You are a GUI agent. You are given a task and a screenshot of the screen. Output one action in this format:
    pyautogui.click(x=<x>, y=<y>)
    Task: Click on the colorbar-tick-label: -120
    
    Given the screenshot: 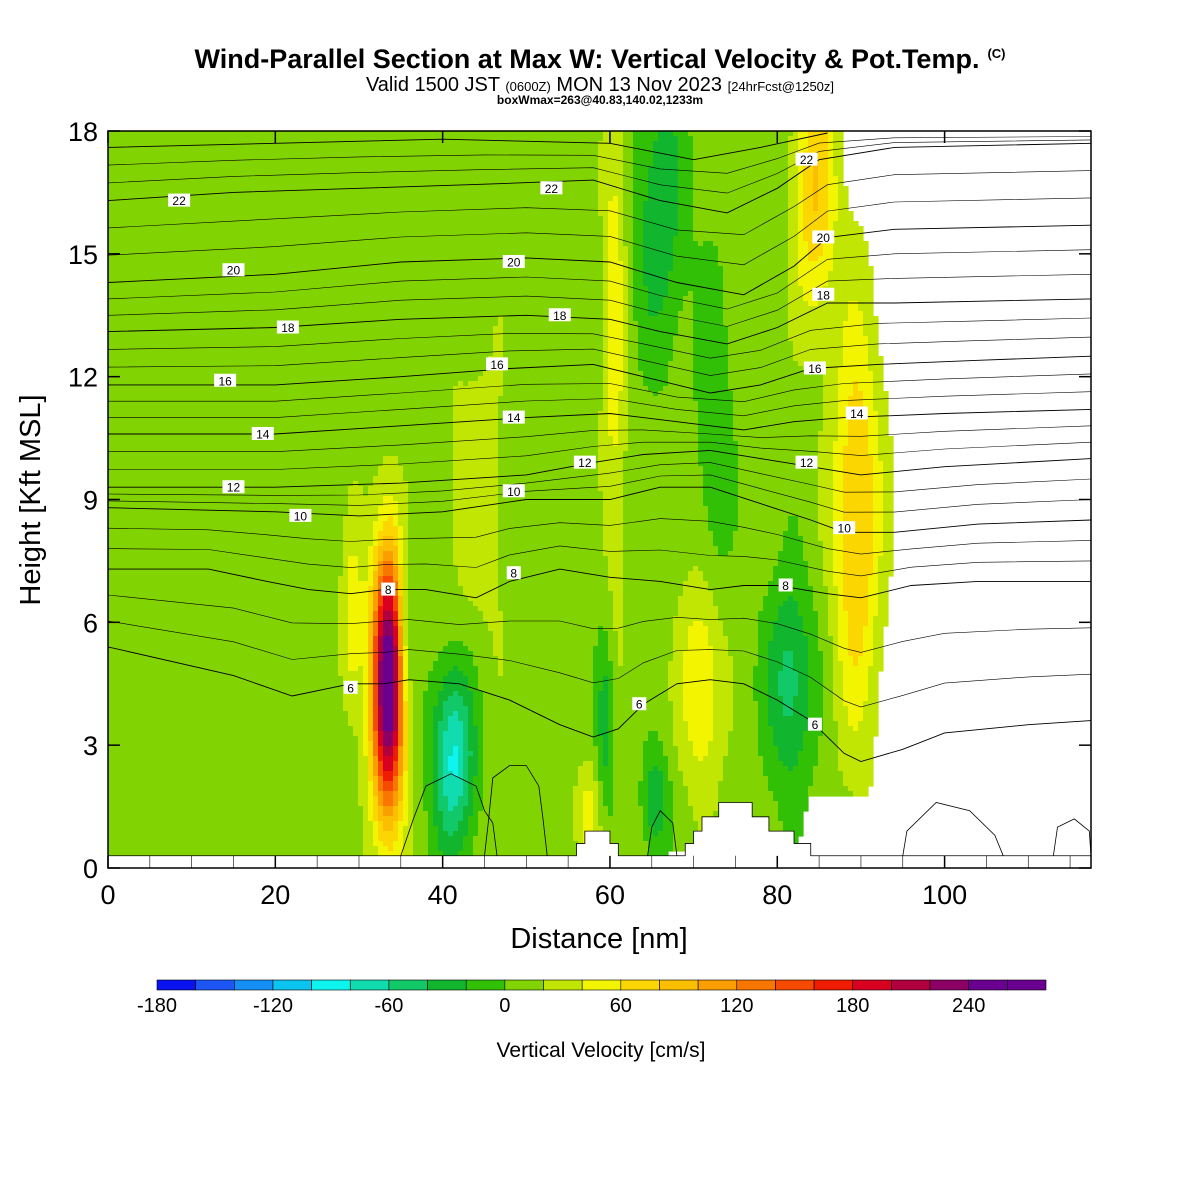 What is the action you would take?
    pyautogui.click(x=273, y=1006)
    